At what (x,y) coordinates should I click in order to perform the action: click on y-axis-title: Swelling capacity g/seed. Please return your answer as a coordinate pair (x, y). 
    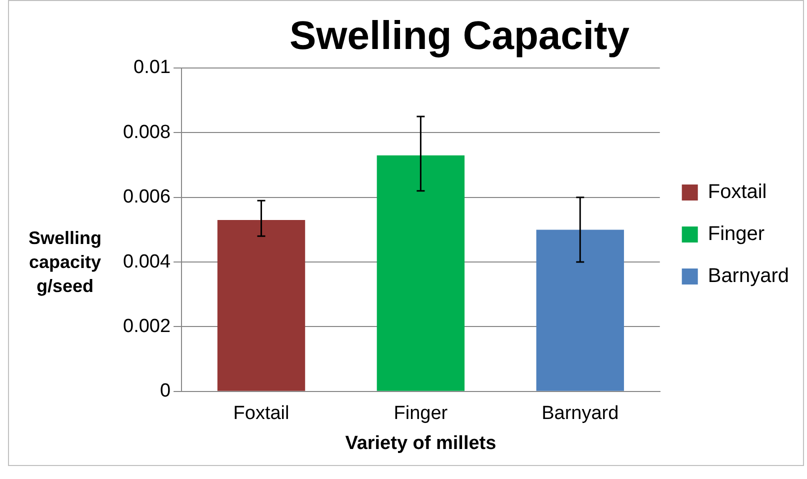
    Looking at the image, I should click on (64, 262).